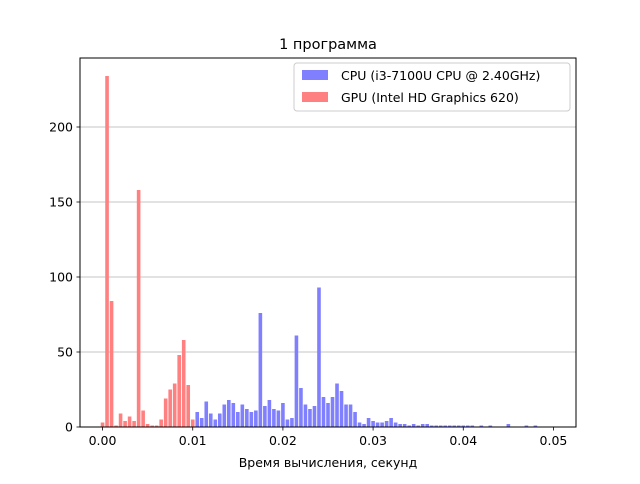  Describe the element at coordinates (283, 440) in the screenshot. I see `x-tick-label: 0.02` at that location.